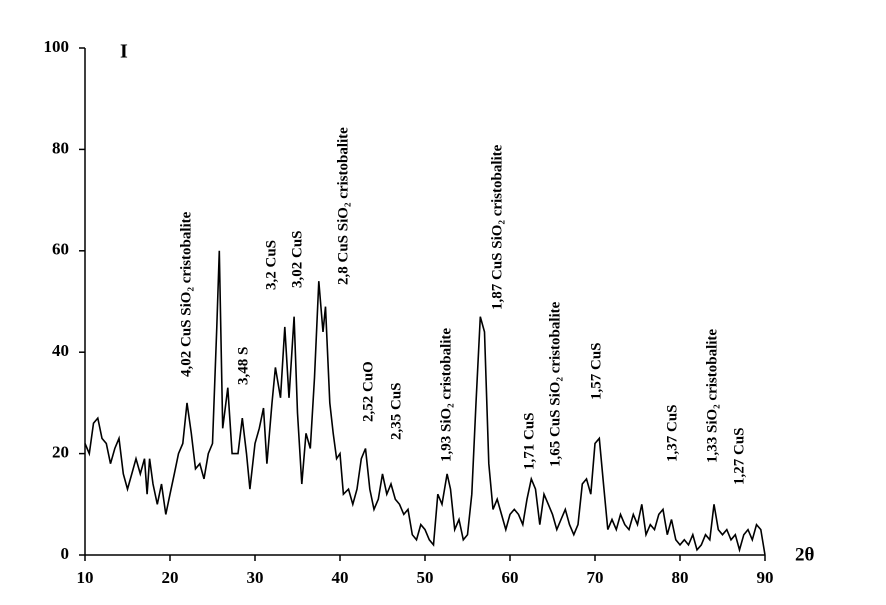 The image size is (886, 605). What do you see at coordinates (60, 147) in the screenshot?
I see `y-tick-label: 80` at bounding box center [60, 147].